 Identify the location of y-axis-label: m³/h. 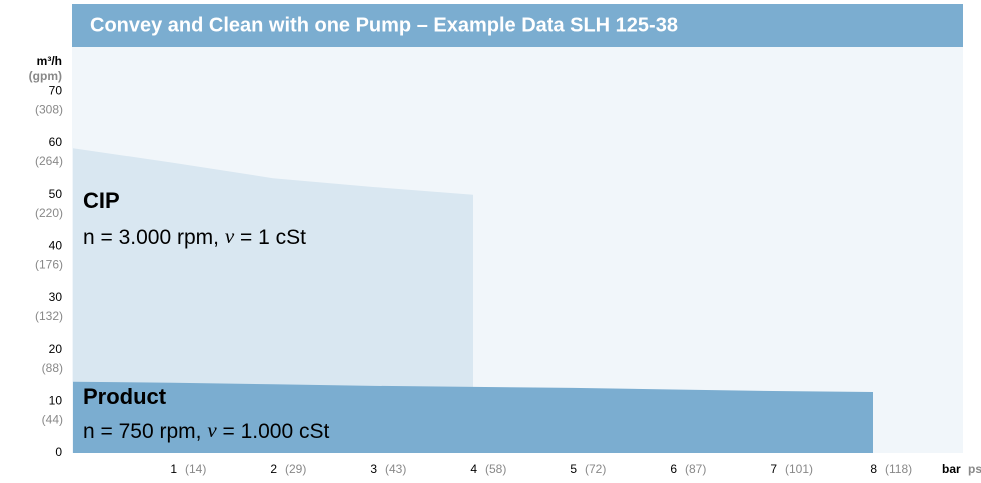
(49, 61).